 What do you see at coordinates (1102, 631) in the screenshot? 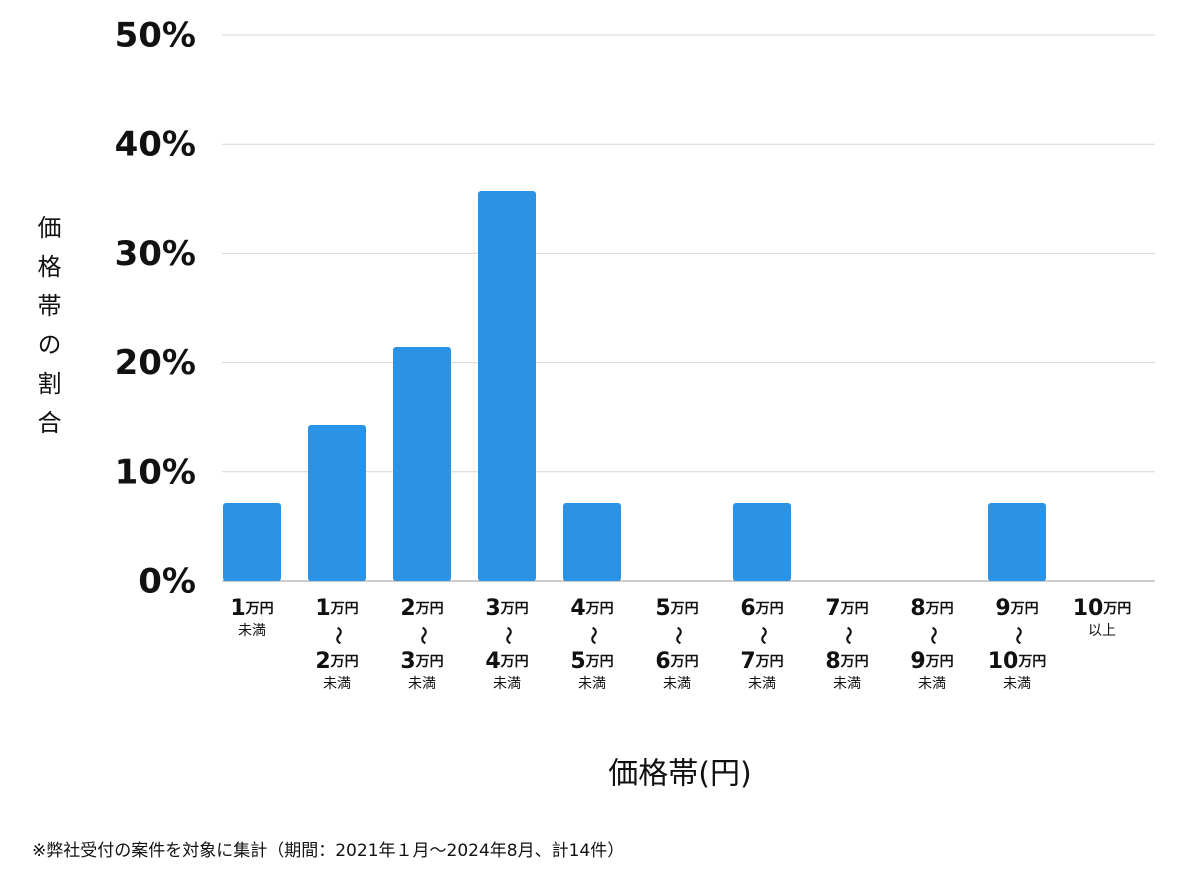
I see `x-tick-label: 以上` at bounding box center [1102, 631].